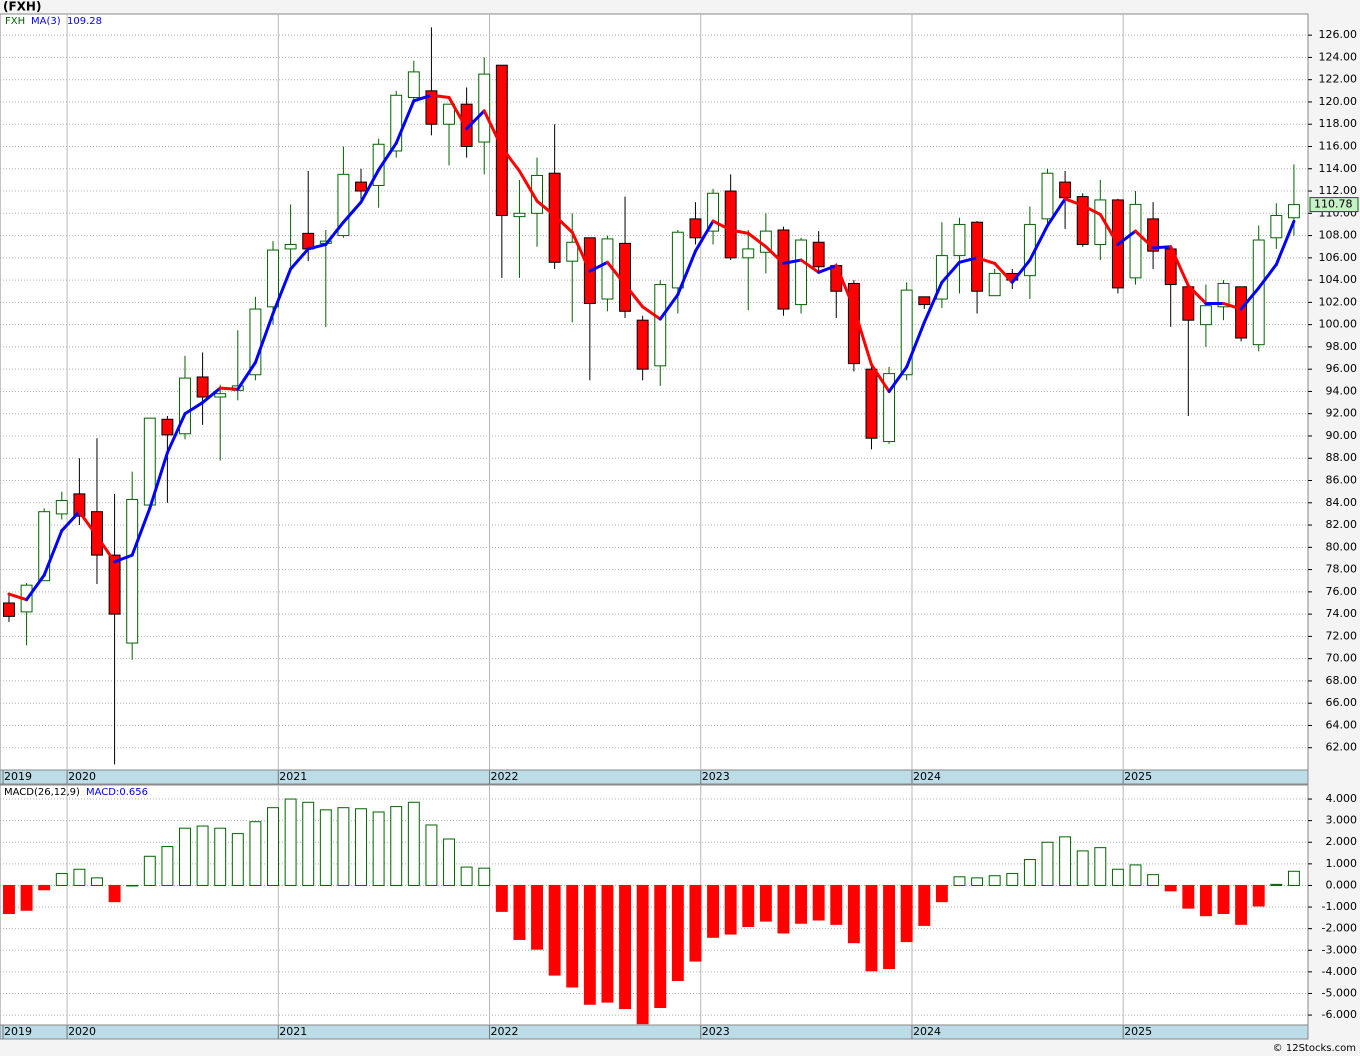 Image resolution: width=1360 pixels, height=1056 pixels. What do you see at coordinates (1338, 257) in the screenshot?
I see `y-tick-label: 106.00` at bounding box center [1338, 257].